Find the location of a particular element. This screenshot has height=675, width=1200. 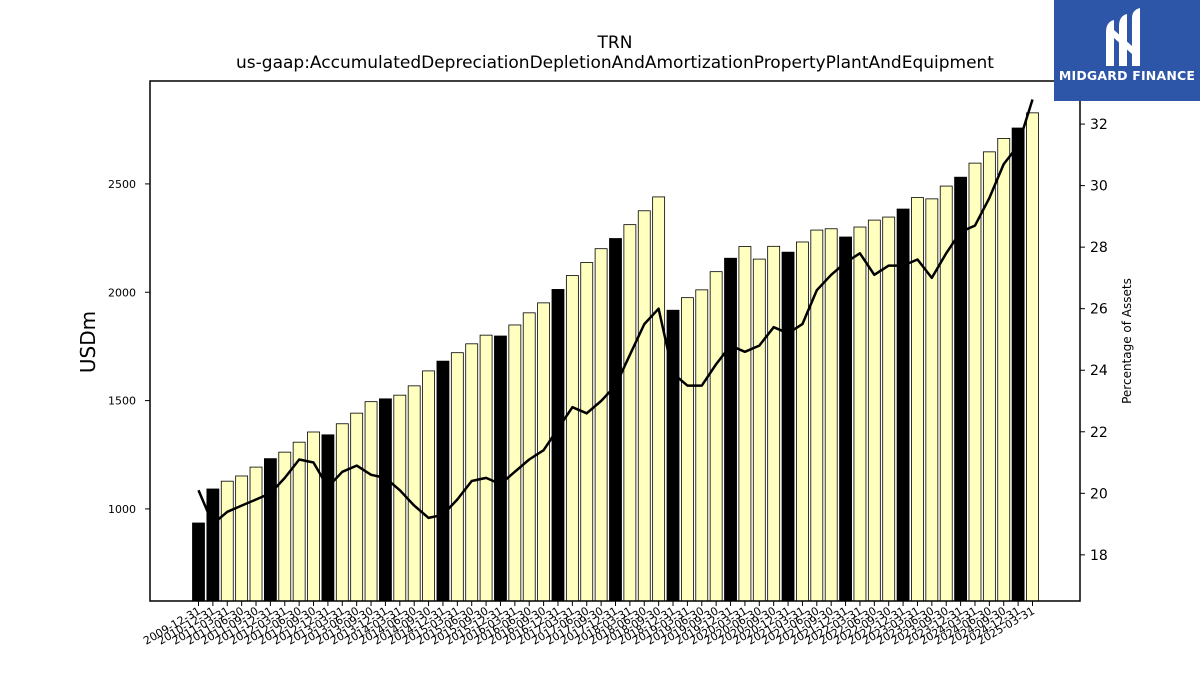

y2-axis-label: Percentage of Assets is located at coordinates (1127, 341).